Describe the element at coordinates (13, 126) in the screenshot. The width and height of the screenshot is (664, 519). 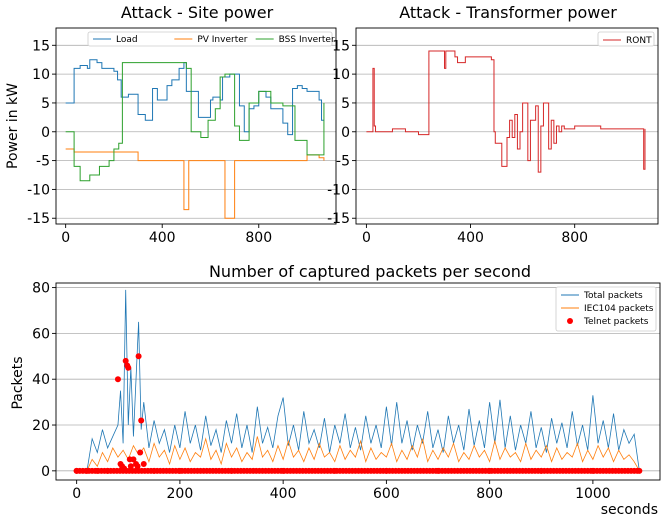
I see `panel-site-power-ylabel: Power in kW` at that location.